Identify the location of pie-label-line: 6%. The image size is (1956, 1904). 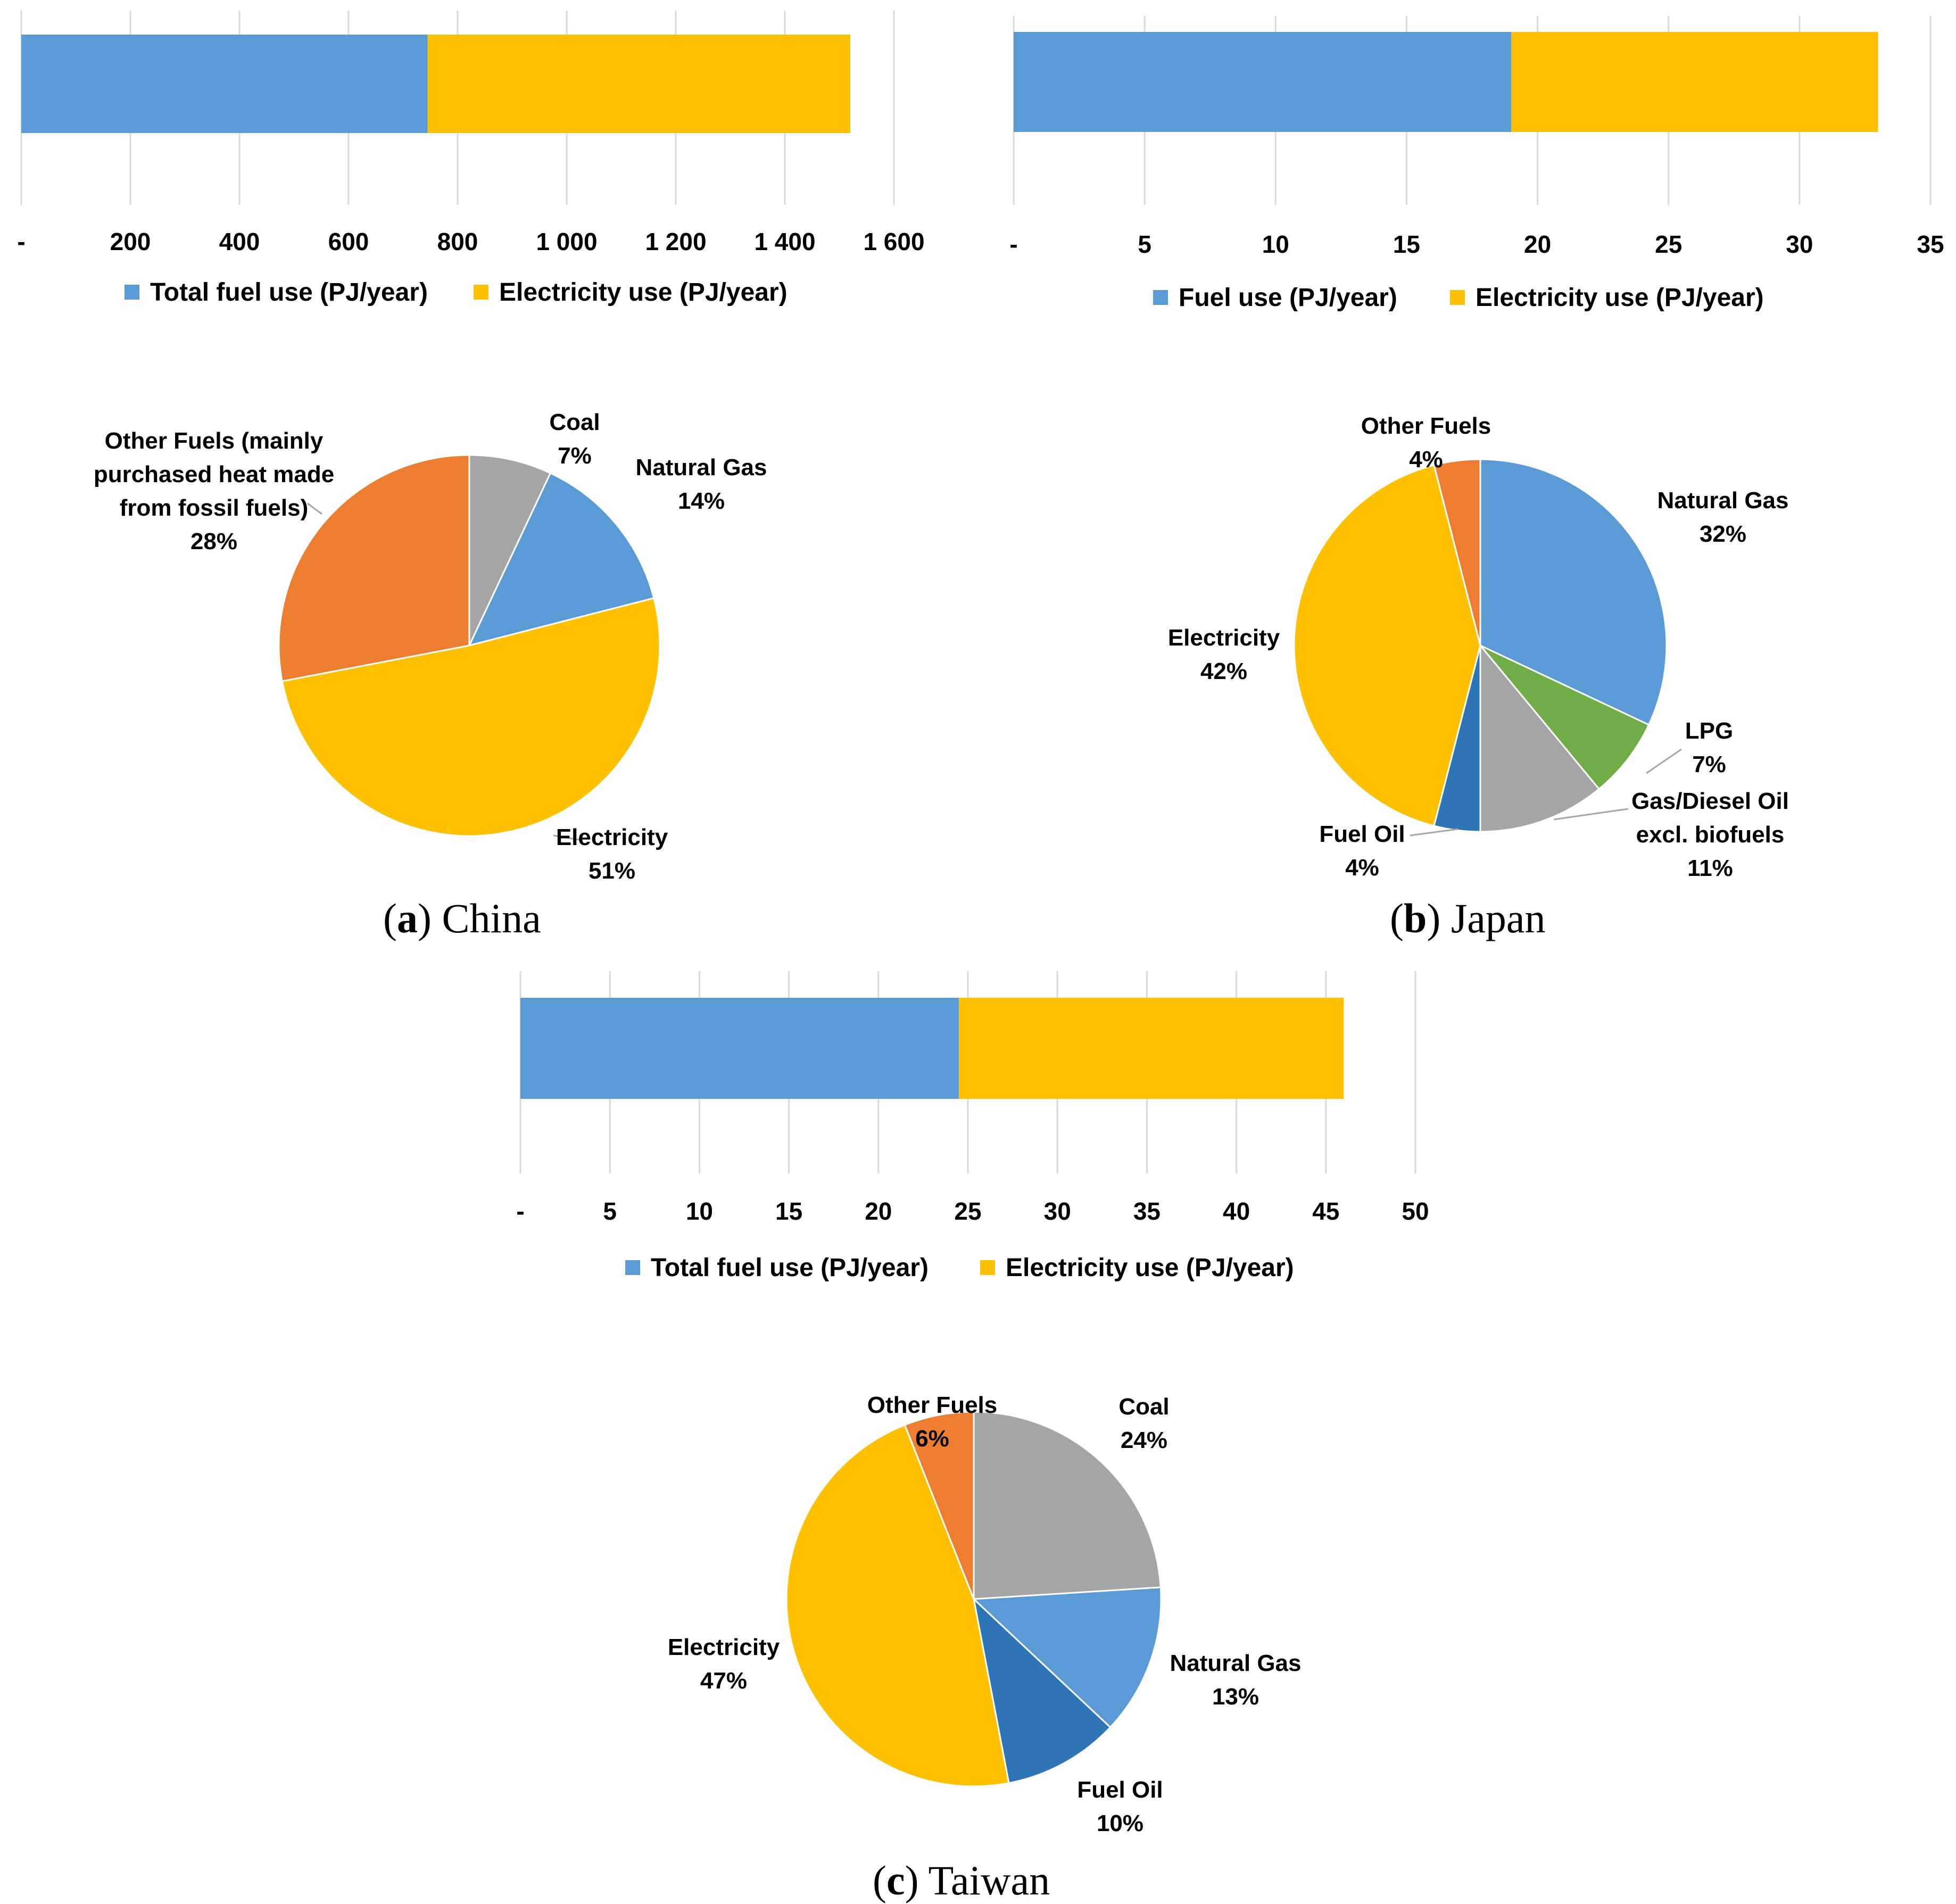
(932, 1439).